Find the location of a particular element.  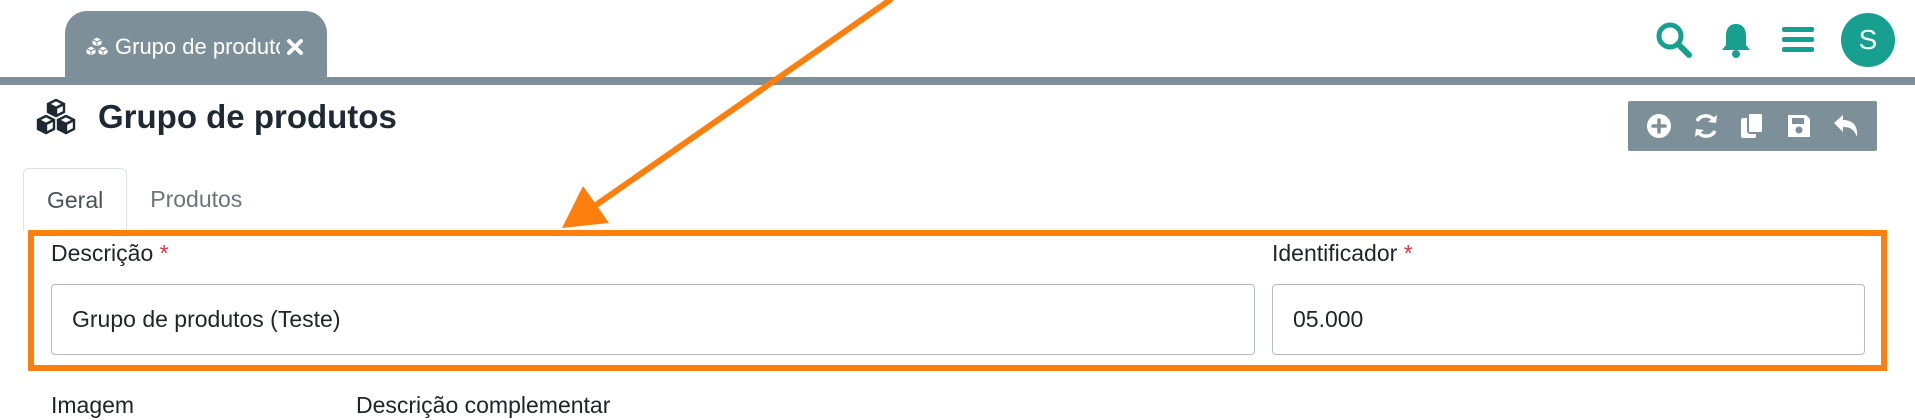

tab-geral: Geral is located at coordinates (75, 199).